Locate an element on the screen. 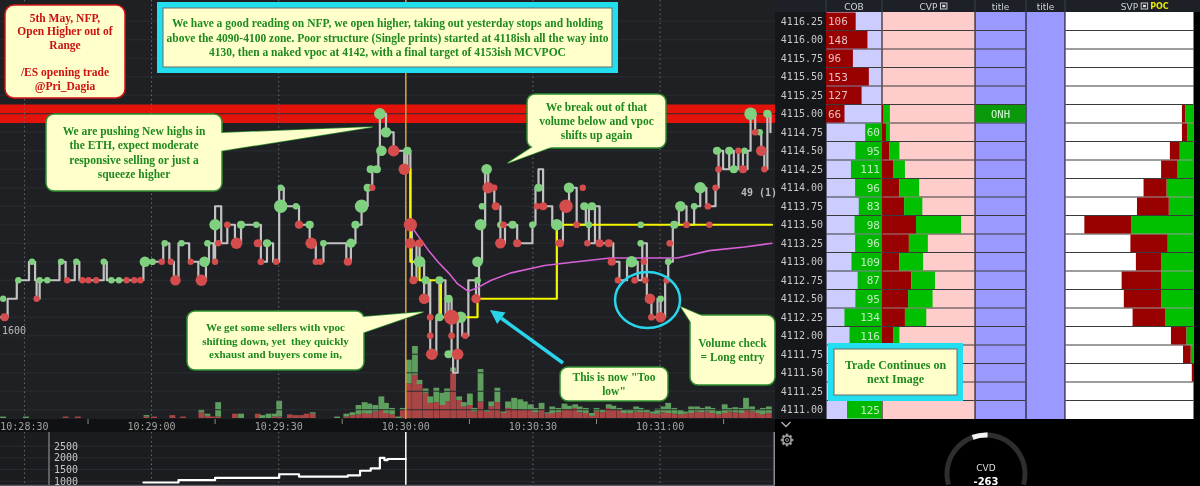 This screenshot has height=486, width=1200. y-tick-label: 4111.50 is located at coordinates (801, 373).